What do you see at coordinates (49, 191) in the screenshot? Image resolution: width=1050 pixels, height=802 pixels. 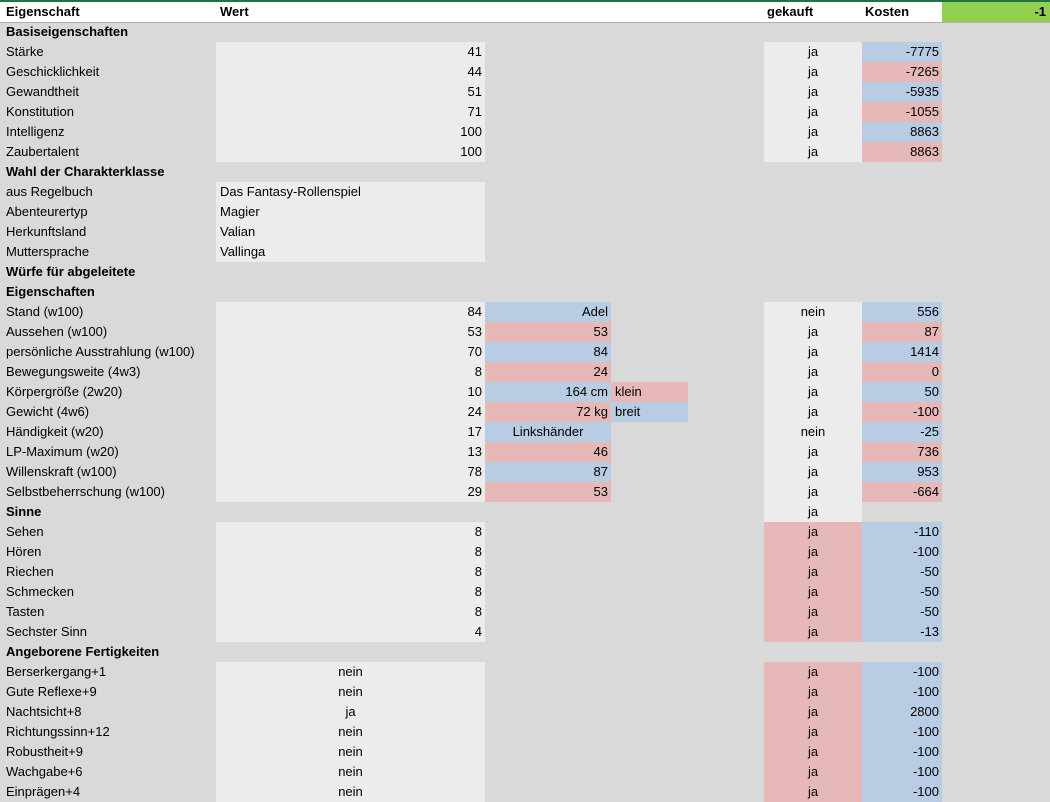 I see `property-label: aus Regelbuch` at bounding box center [49, 191].